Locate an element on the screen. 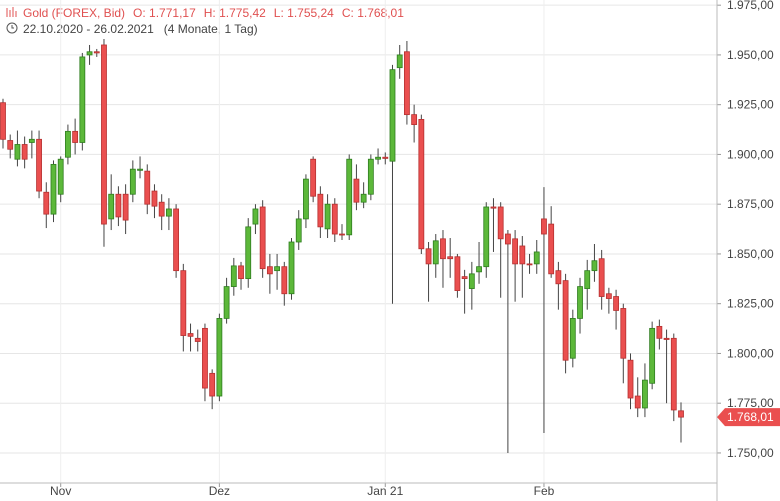  header-icon is located at coordinates (11, 12).